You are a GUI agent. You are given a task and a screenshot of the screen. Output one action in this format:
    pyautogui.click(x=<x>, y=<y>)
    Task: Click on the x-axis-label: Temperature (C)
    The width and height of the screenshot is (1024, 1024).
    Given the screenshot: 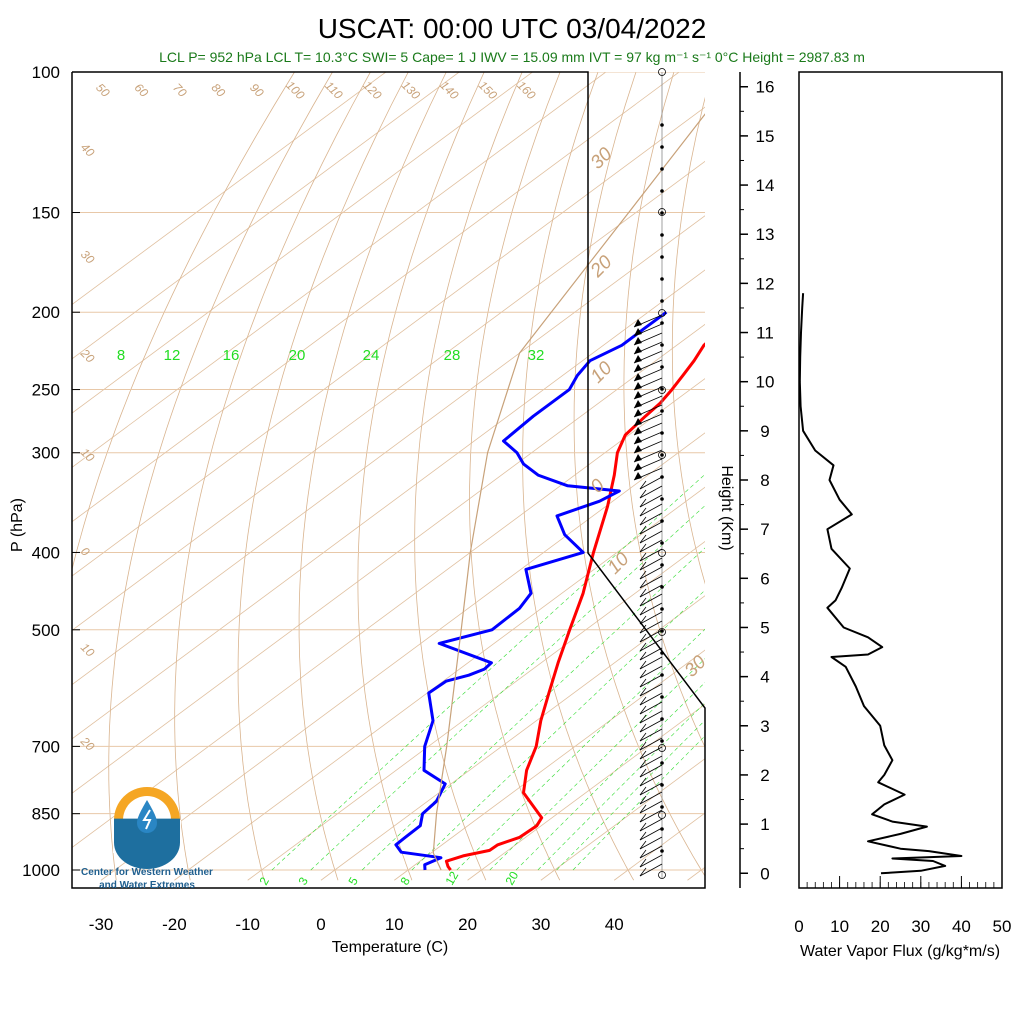 What is the action you would take?
    pyautogui.click(x=390, y=947)
    